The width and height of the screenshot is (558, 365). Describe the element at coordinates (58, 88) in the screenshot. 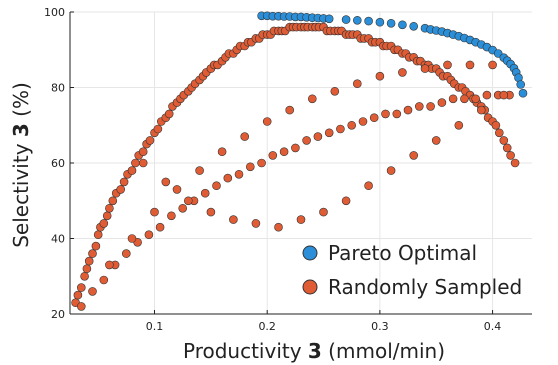

I see `y-tick-label: 80` at that location.